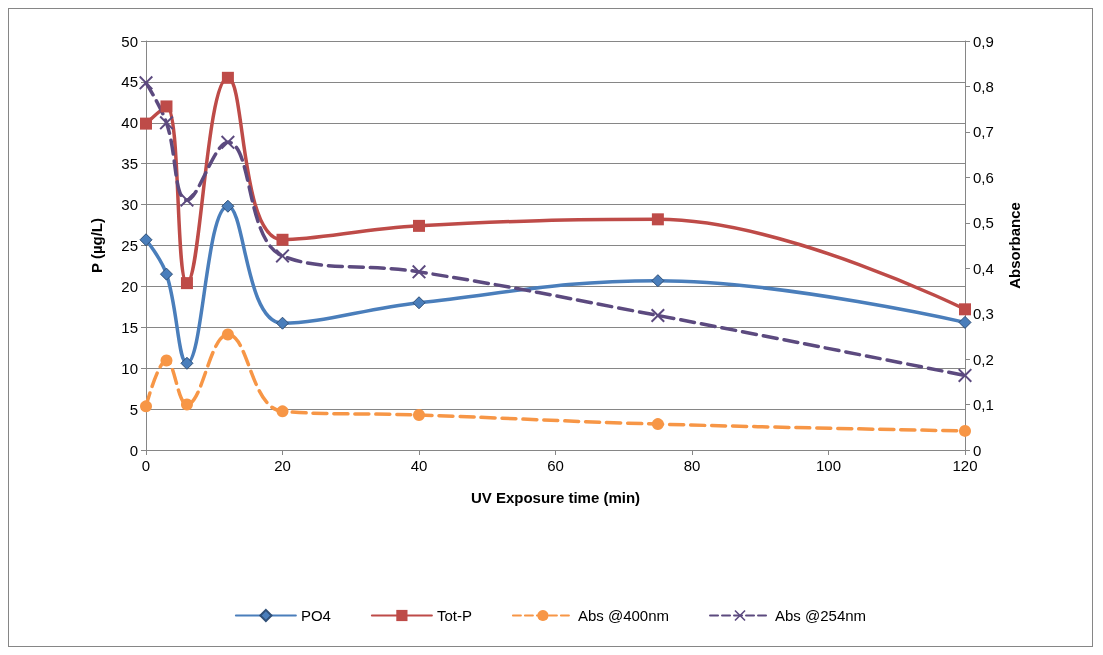 The height and width of the screenshot is (655, 1103). I want to click on y-tick-label: 30, so click(129, 205).